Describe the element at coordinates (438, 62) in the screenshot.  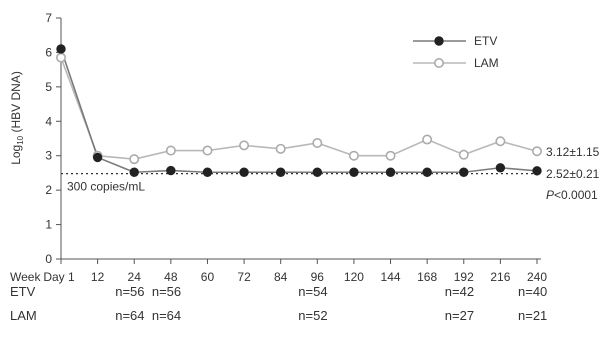
I see `legend-marker-lam` at that location.